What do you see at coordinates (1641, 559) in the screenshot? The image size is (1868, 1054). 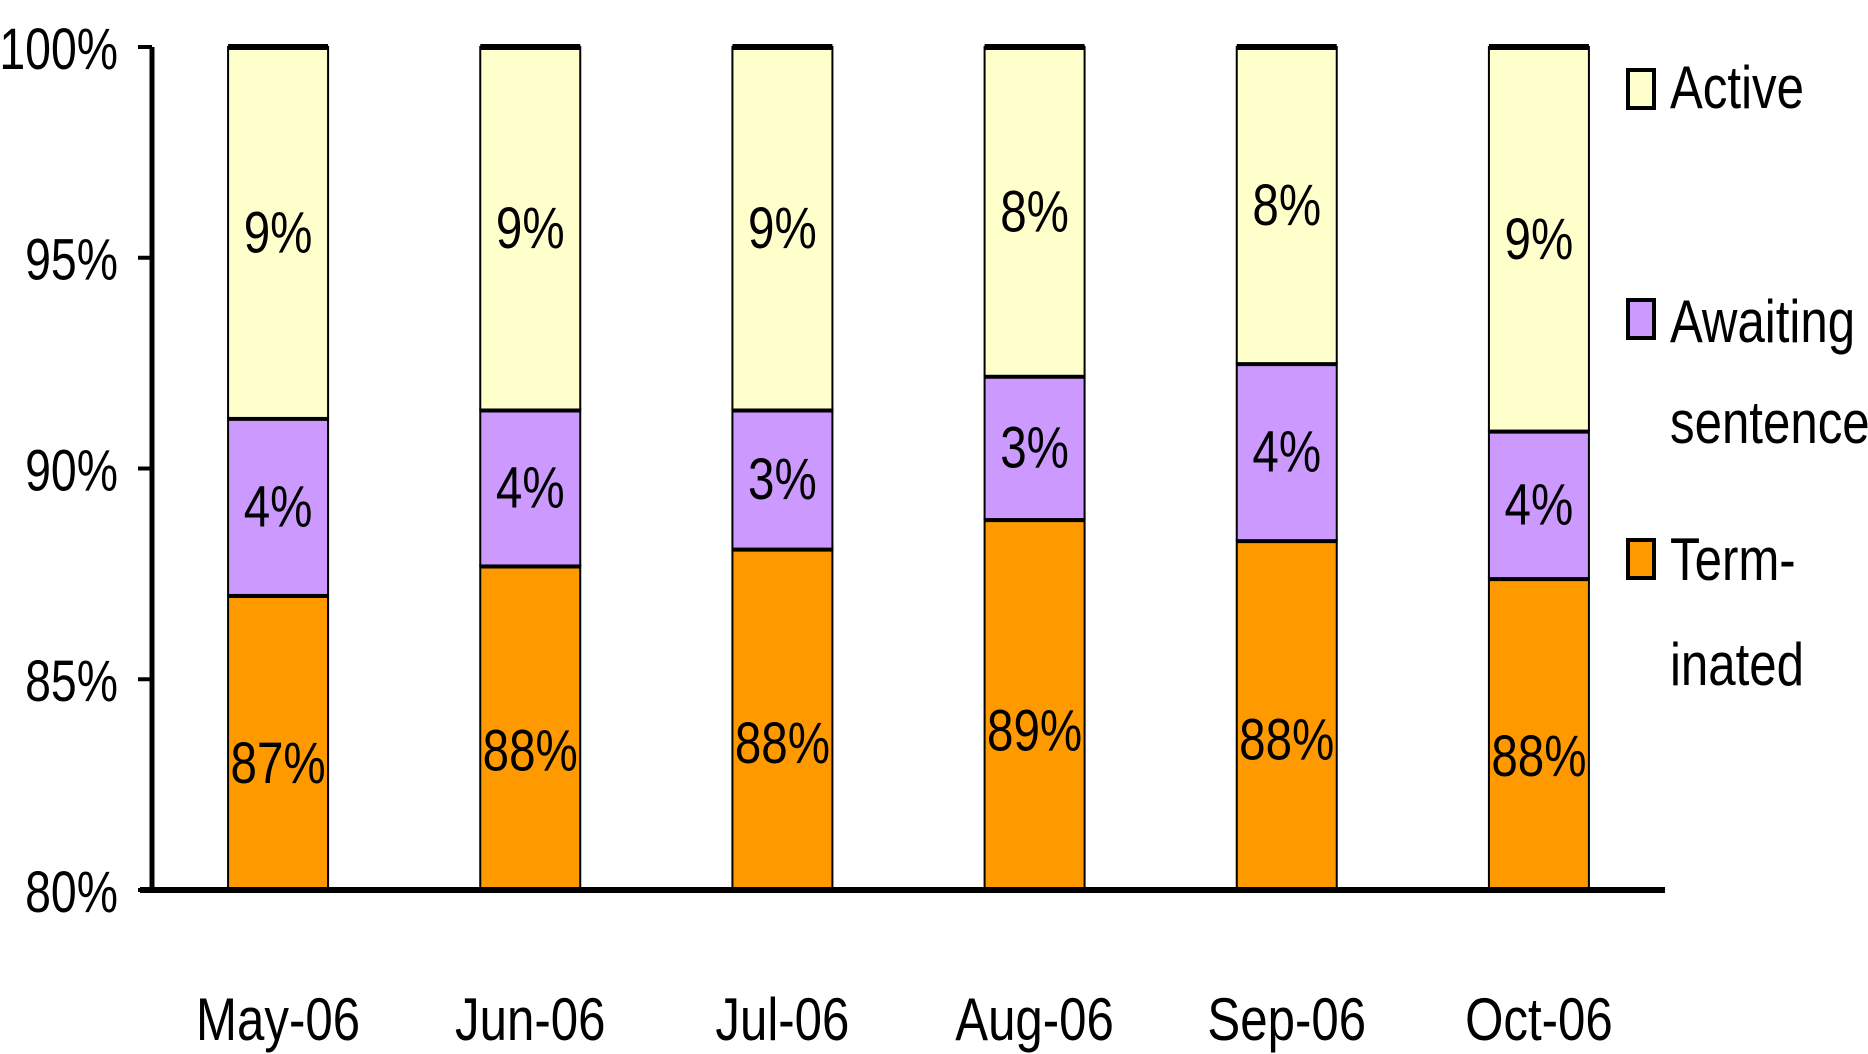 I see `legend-swatch-terminated` at bounding box center [1641, 559].